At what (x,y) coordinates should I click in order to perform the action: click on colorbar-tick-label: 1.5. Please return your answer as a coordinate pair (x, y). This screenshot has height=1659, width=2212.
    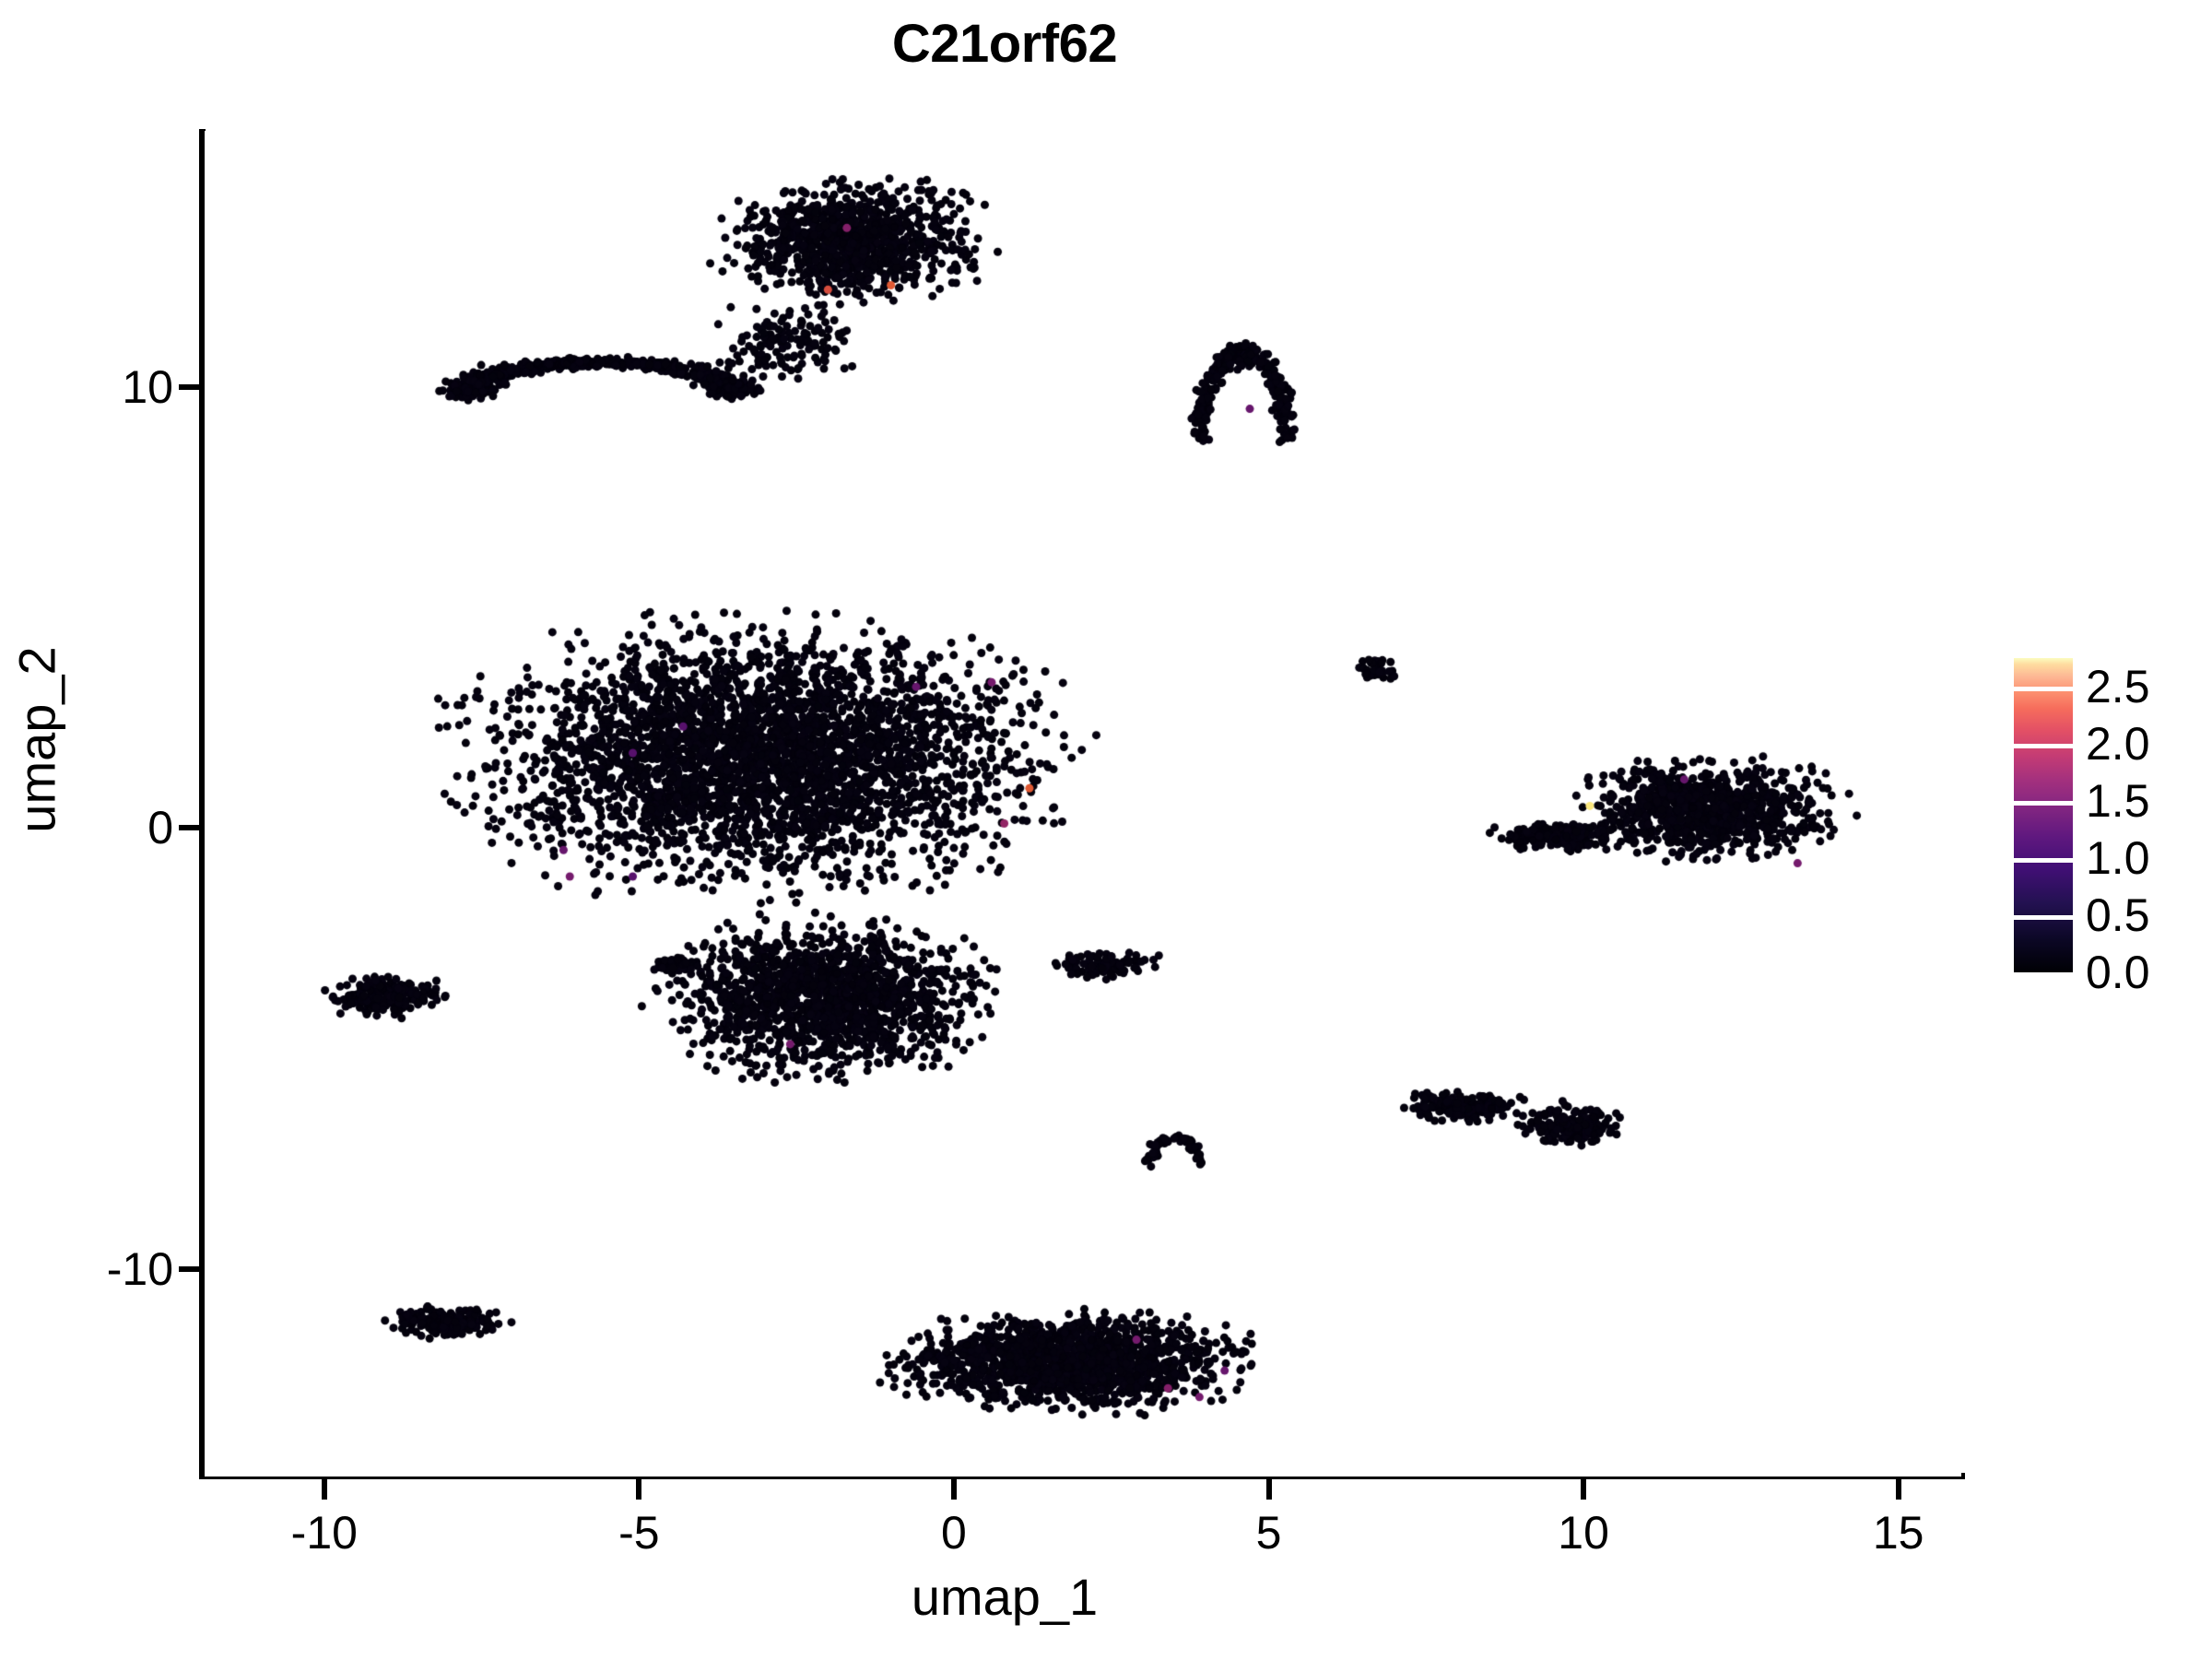
    Looking at the image, I should click on (2118, 801).